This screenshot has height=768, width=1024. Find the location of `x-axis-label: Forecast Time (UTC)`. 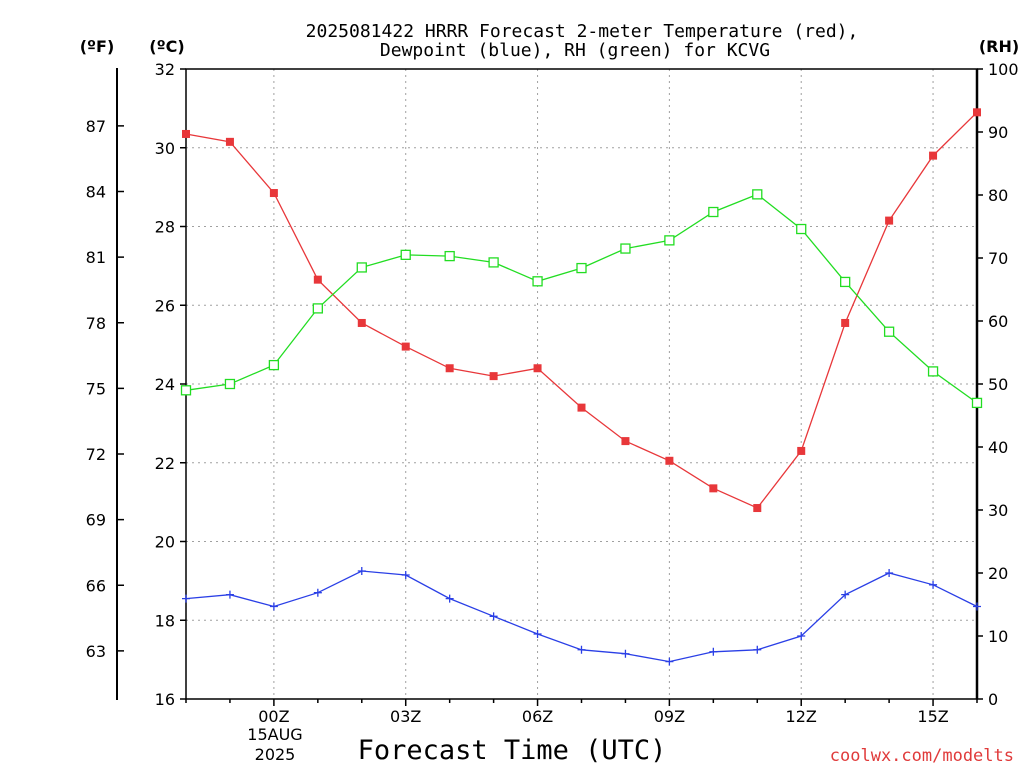

x-axis-label: Forecast Time (UTC) is located at coordinates (512, 750).